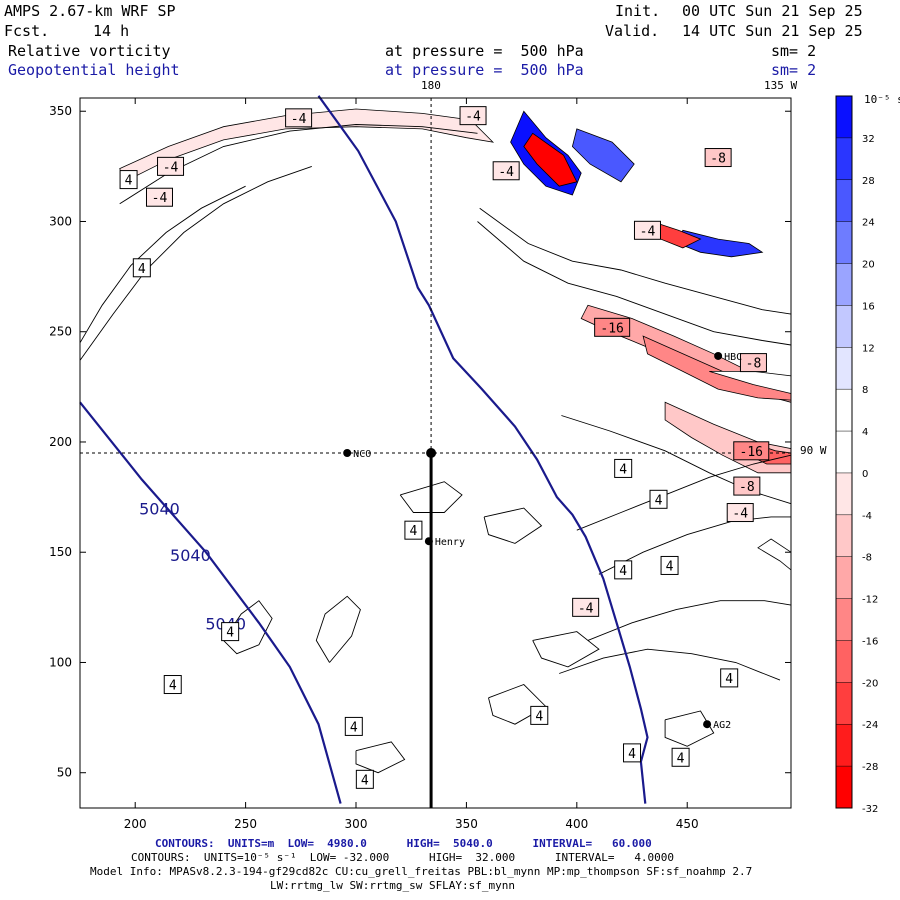 The width and height of the screenshot is (900, 900). I want to click on station-label: HBC, so click(733, 357).